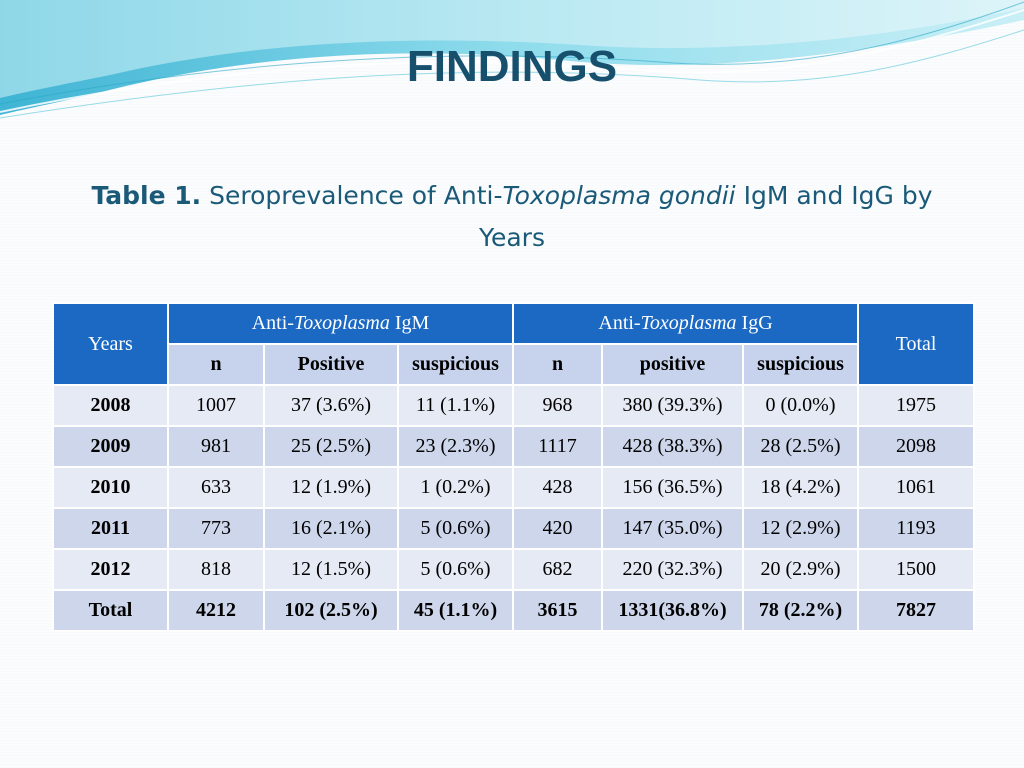  Describe the element at coordinates (331, 446) in the screenshot. I see `igm-positive-cell: 25 (2.5%)` at that location.